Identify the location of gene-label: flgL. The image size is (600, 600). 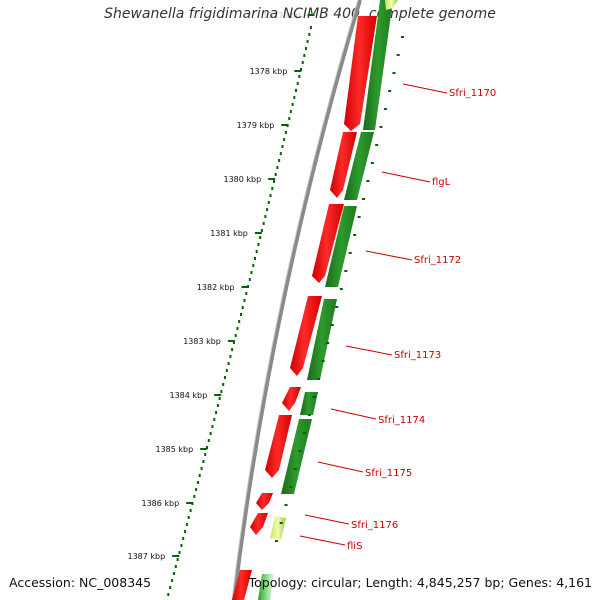
(441, 182).